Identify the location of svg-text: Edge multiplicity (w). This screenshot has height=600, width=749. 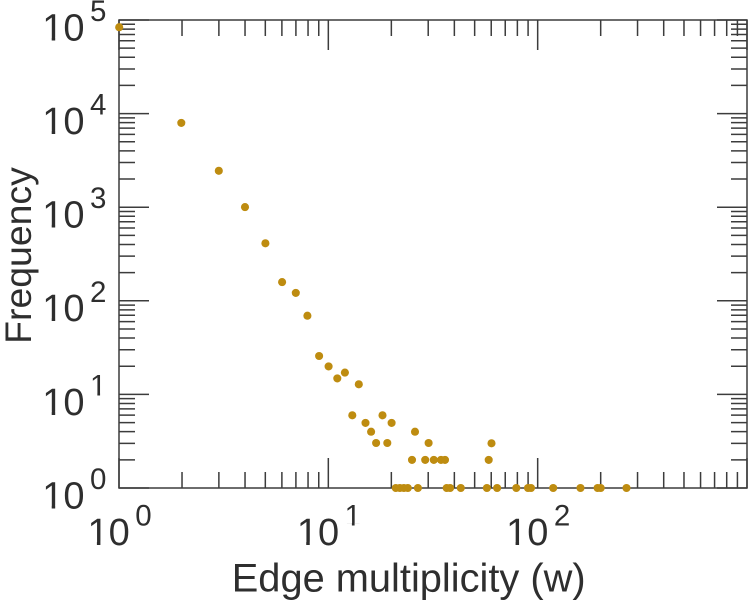
(409, 578).